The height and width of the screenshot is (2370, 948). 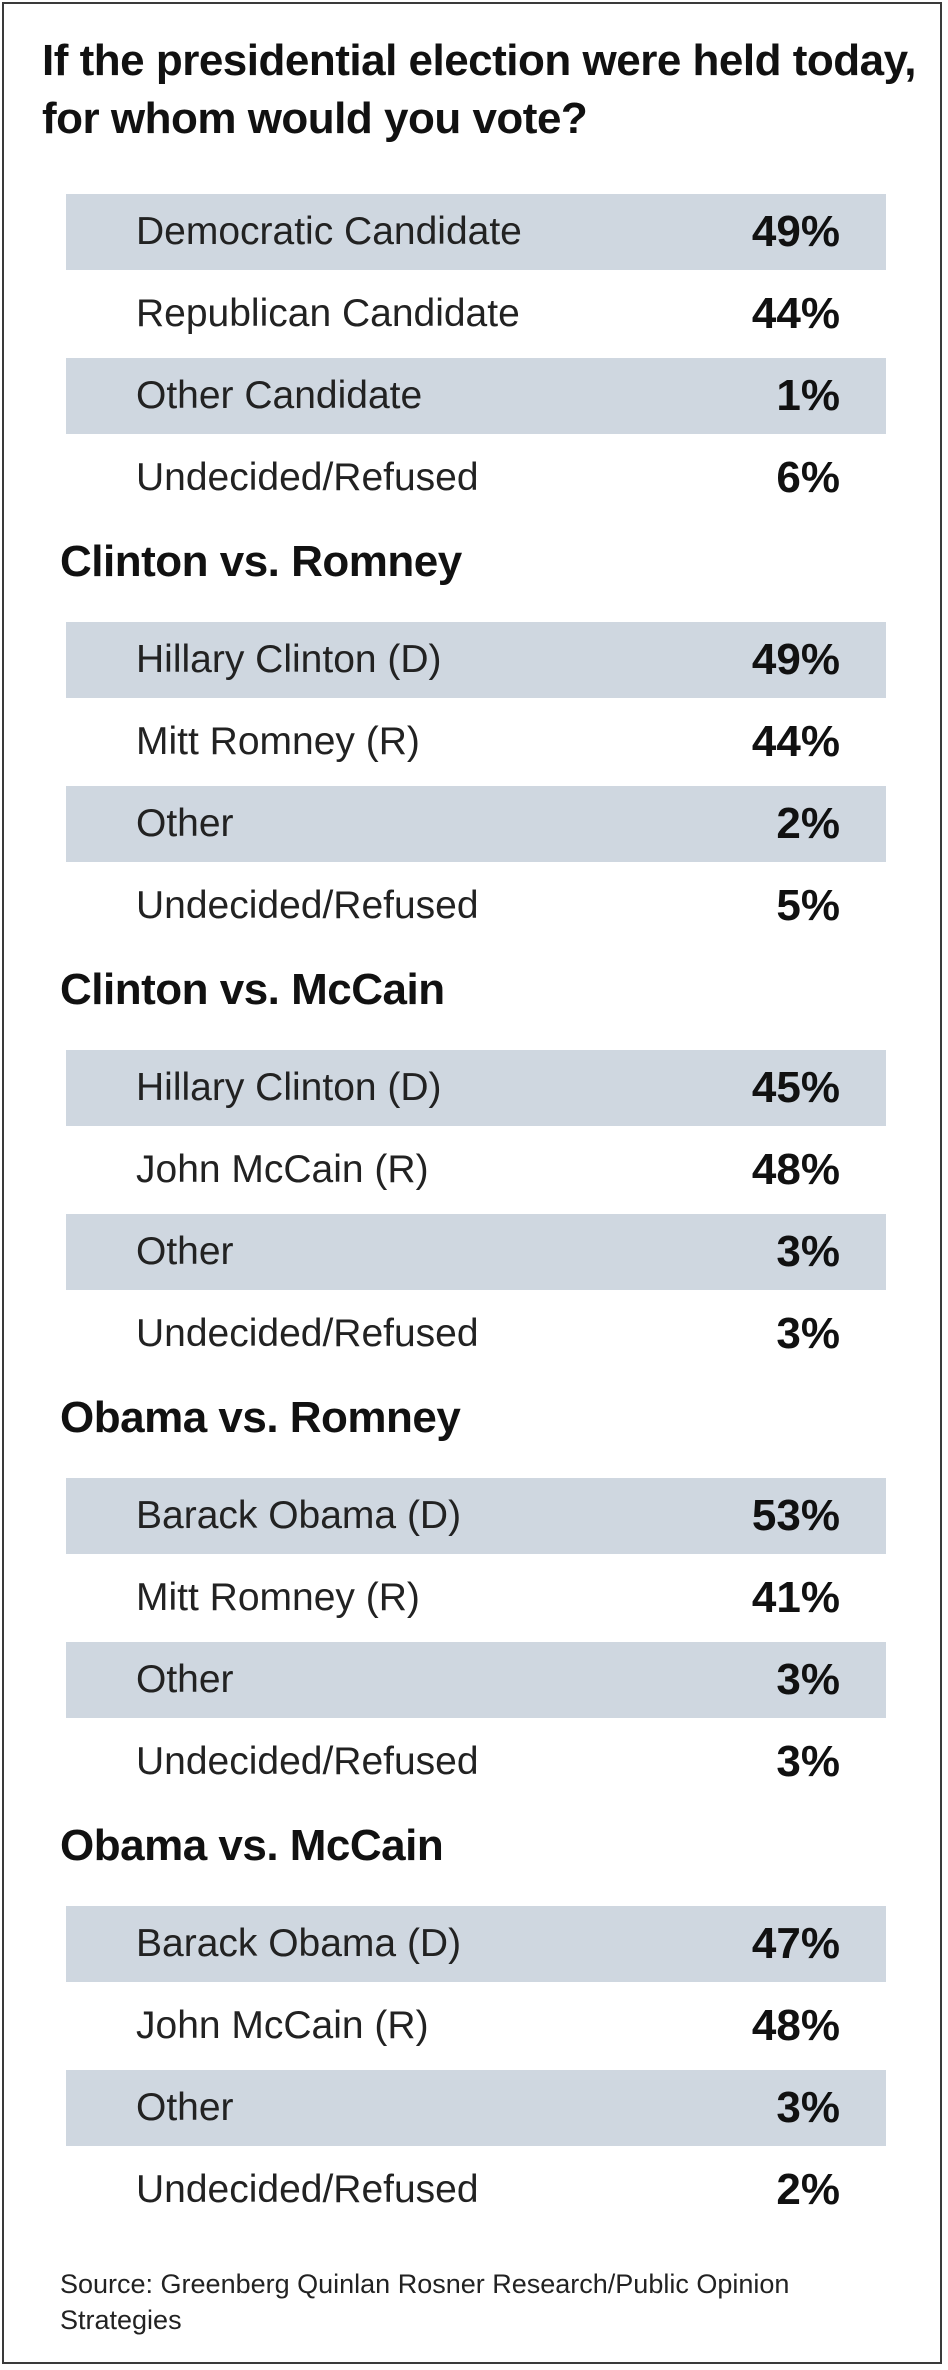 What do you see at coordinates (795, 1087) in the screenshot?
I see `row-value: 45%` at bounding box center [795, 1087].